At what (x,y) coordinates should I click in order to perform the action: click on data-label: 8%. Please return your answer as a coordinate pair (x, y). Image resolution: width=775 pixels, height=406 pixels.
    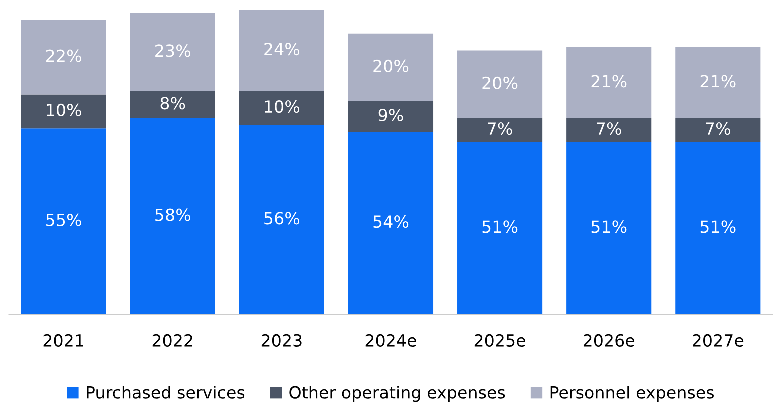
    Looking at the image, I should click on (173, 103).